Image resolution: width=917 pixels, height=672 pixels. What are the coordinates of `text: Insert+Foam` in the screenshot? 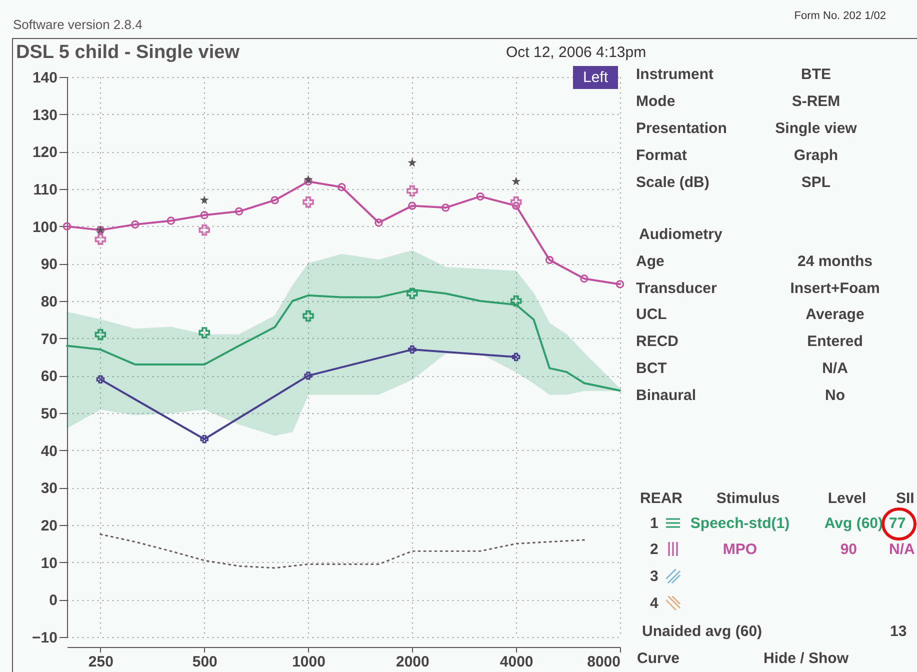 It's located at (835, 288).